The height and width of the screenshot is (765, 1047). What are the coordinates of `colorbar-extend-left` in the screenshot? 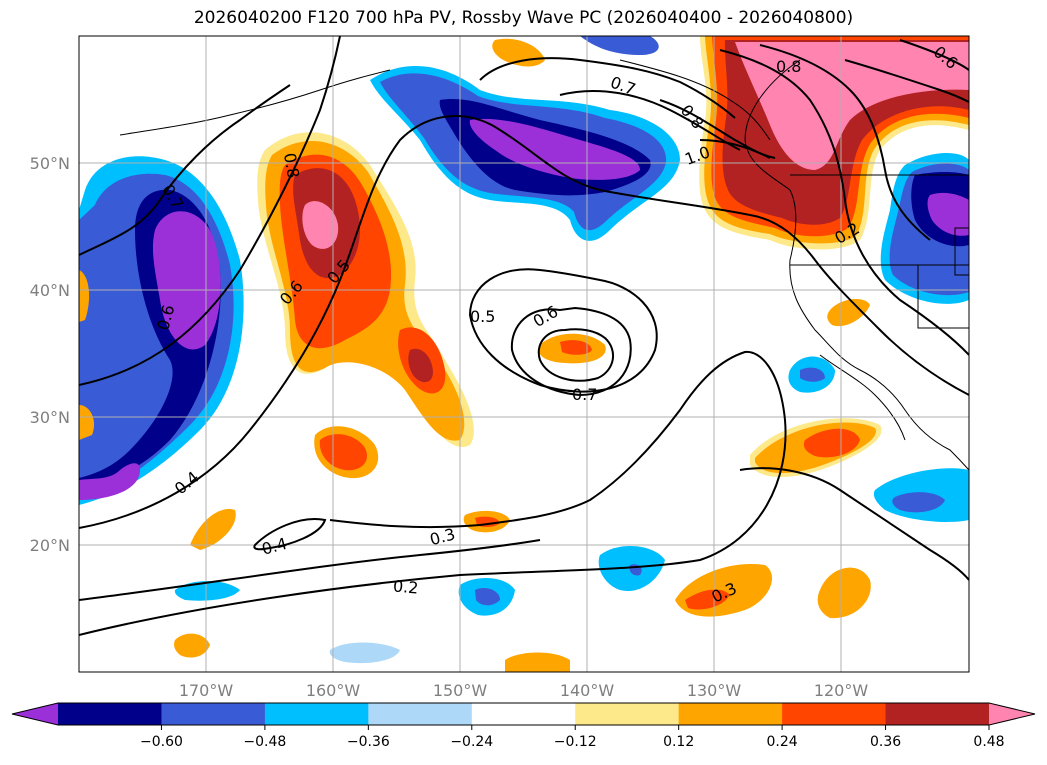 It's located at (35, 714).